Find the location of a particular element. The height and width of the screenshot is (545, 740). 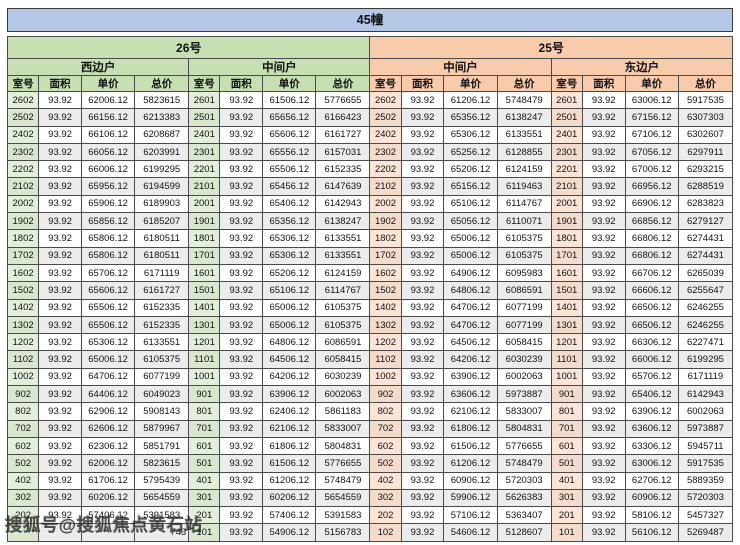

value-cell: 67106.12 is located at coordinates (651, 134).